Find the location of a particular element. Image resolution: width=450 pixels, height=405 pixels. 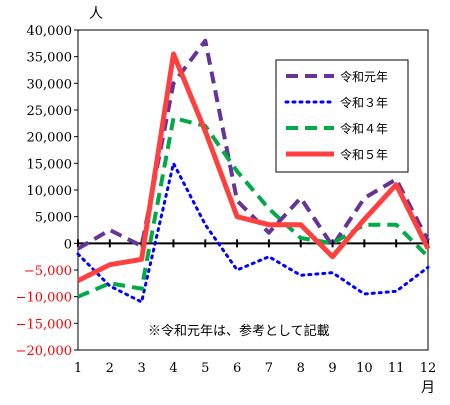

x-tick-label: 11 is located at coordinates (396, 368).